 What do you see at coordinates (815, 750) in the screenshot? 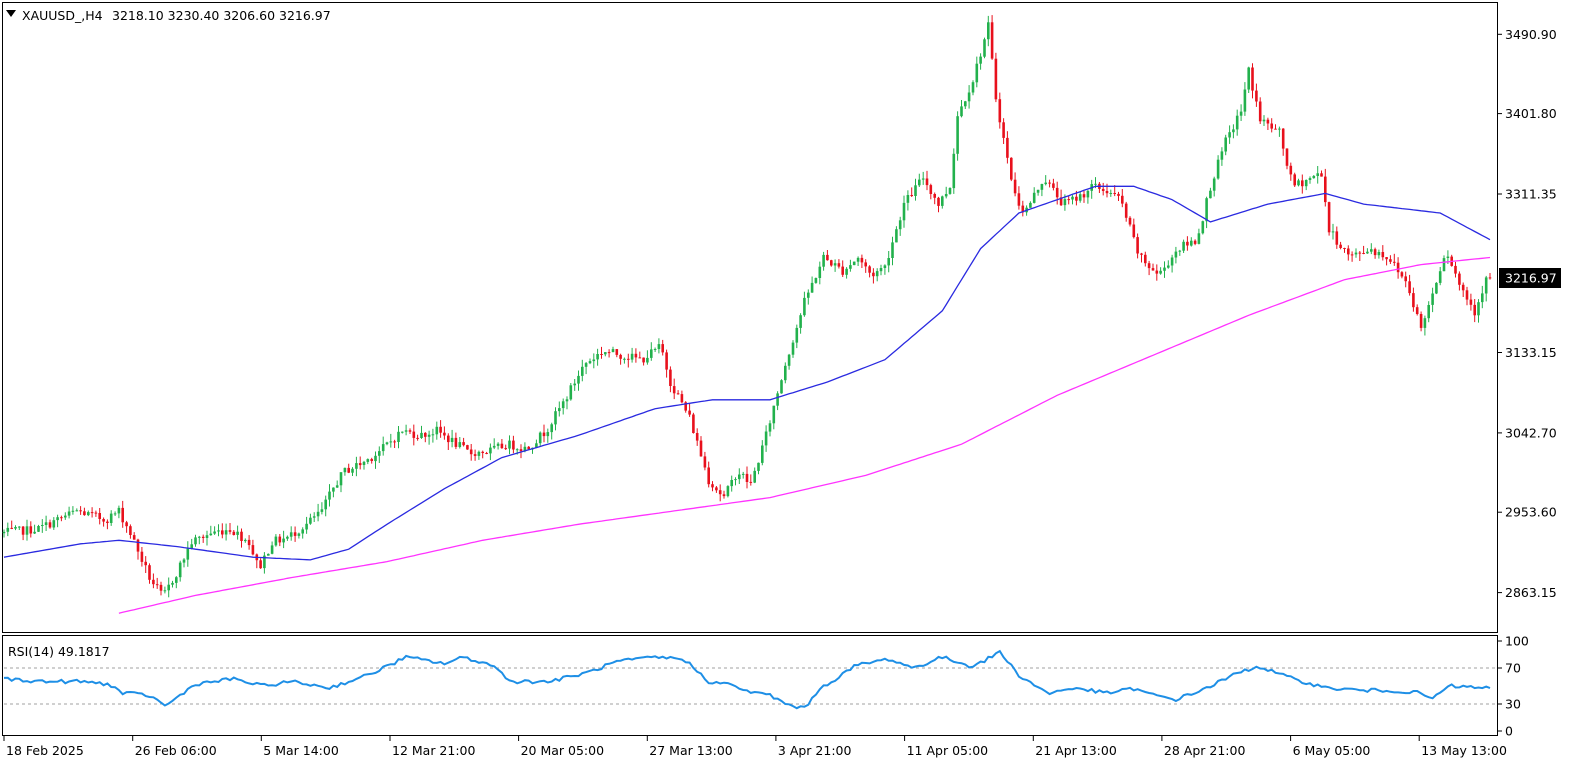
I see `time-tick-label: 3 Apr 21:00` at bounding box center [815, 750].